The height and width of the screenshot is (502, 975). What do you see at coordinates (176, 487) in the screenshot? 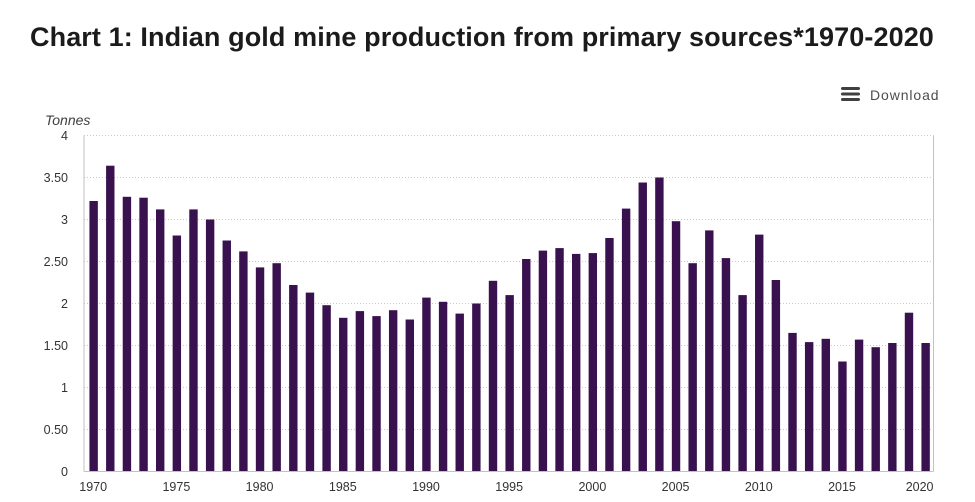
I see `svg-text: 1975` at bounding box center [176, 487].